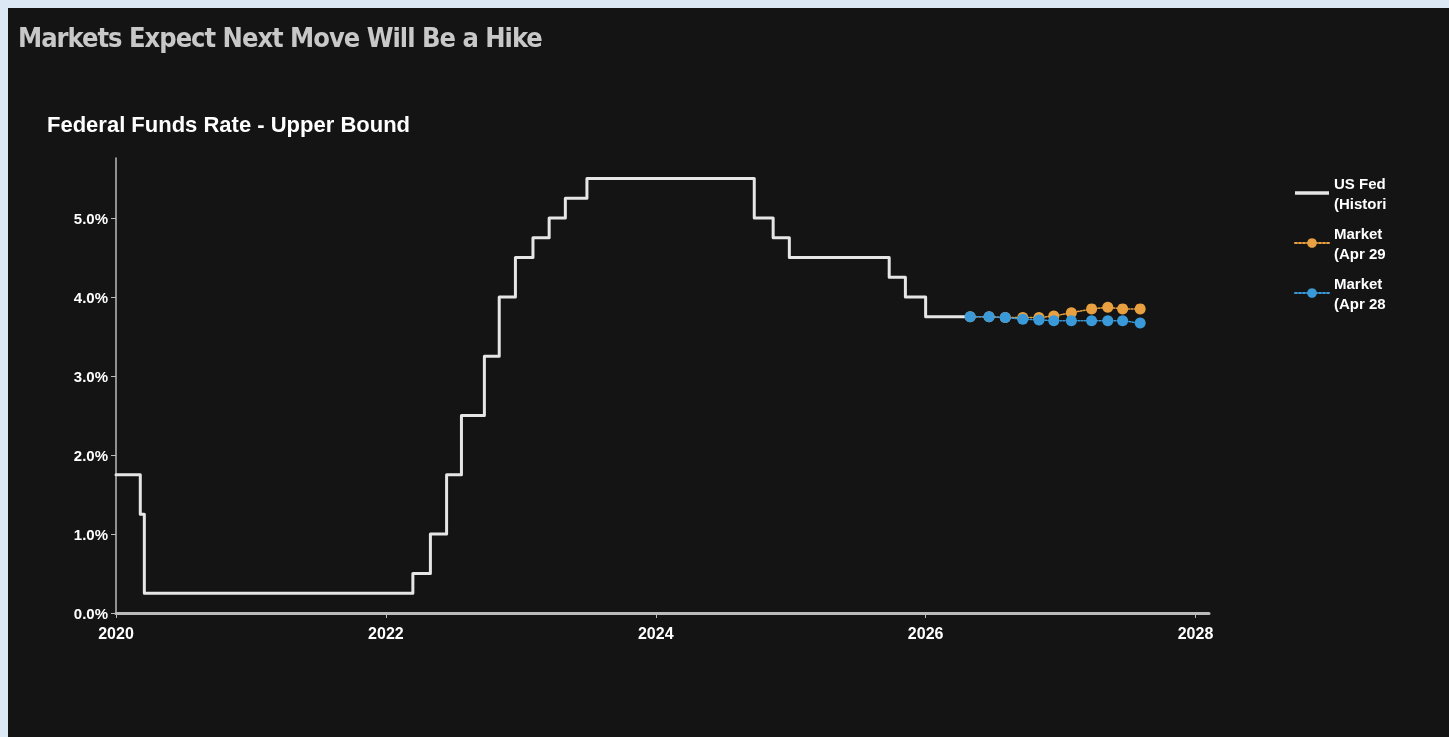 This screenshot has height=737, width=1449. What do you see at coordinates (1362, 193) in the screenshot?
I see `legend-label: US Fed (Histori` at bounding box center [1362, 193].